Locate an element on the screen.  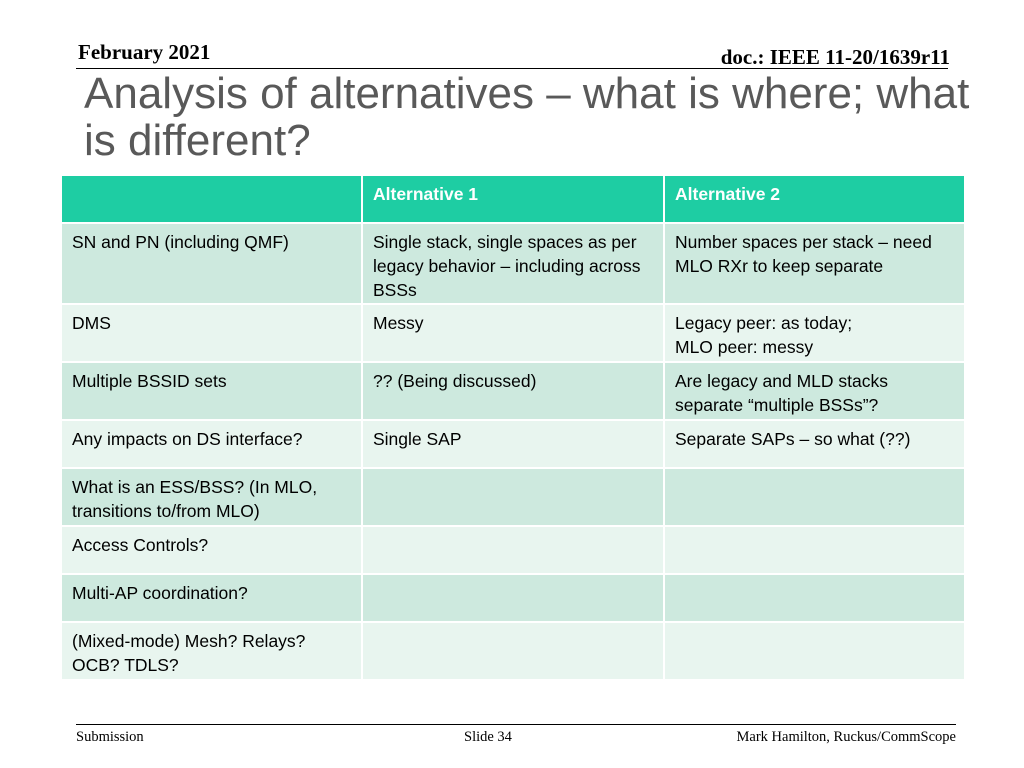
alternative-1-cell: ?? (Being discussed) is located at coordinates (513, 391).